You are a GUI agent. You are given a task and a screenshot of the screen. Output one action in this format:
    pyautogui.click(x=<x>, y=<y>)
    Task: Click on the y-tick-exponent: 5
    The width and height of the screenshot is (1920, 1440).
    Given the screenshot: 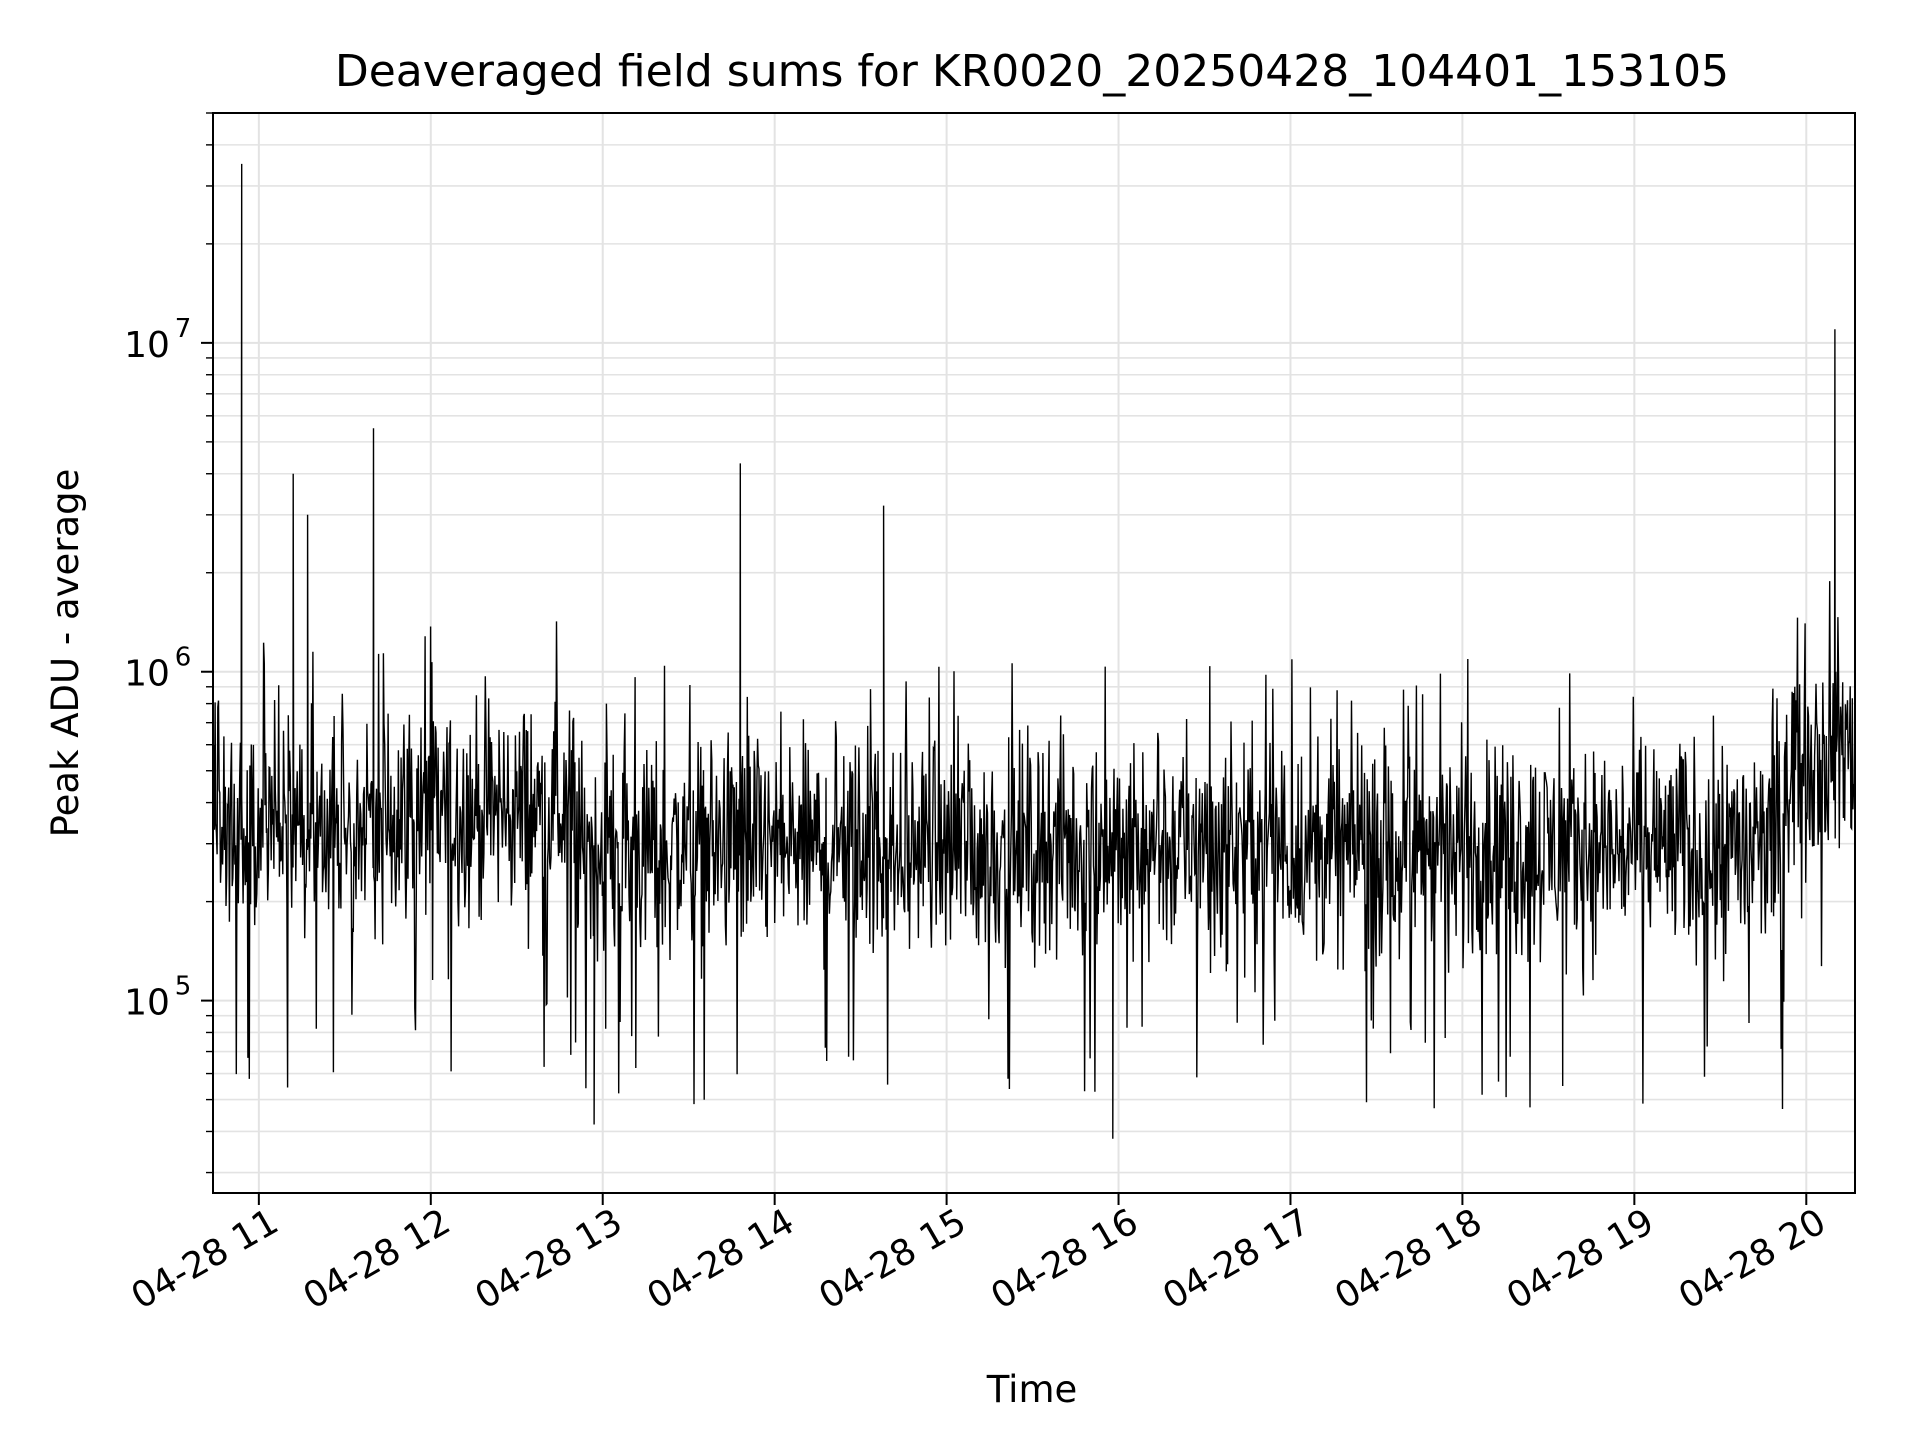 What is the action you would take?
    pyautogui.click(x=183, y=987)
    